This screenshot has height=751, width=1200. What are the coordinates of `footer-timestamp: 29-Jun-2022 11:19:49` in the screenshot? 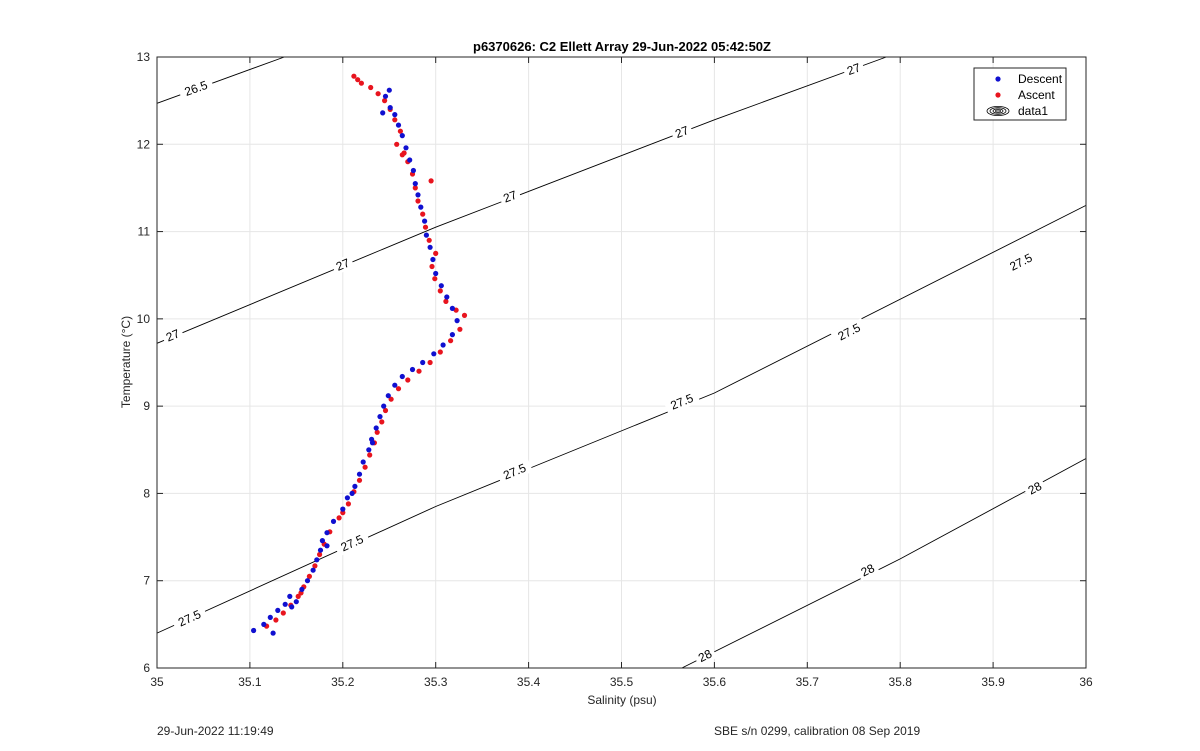 It's located at (215, 731).